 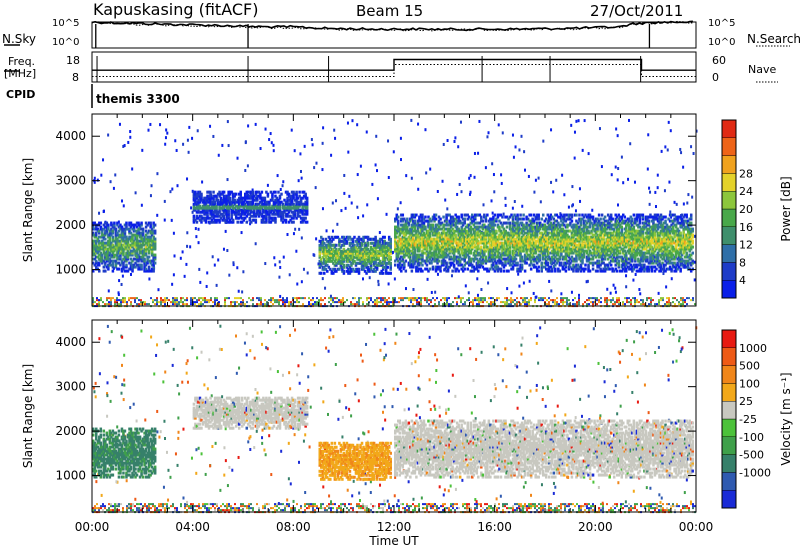 I want to click on x-tick-label-0: 00:00, so click(x=92, y=527).